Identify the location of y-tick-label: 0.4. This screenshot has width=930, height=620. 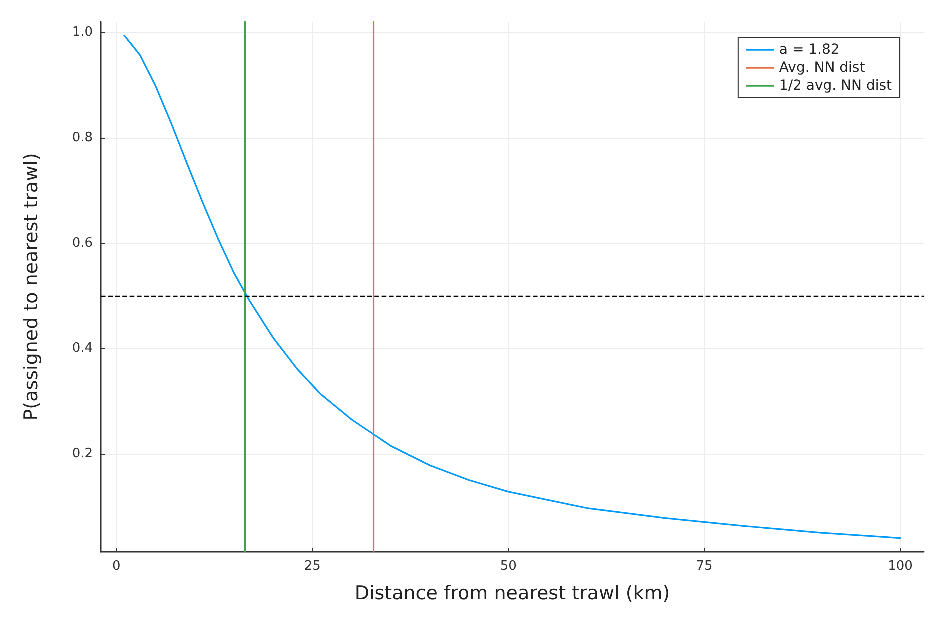
(82, 348).